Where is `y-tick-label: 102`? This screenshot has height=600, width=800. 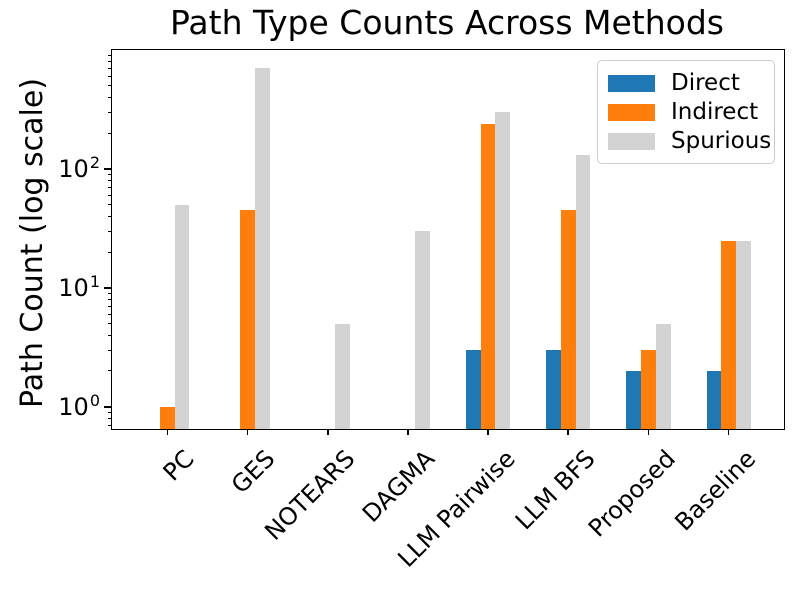 y-tick-label: 102 is located at coordinates (73, 168).